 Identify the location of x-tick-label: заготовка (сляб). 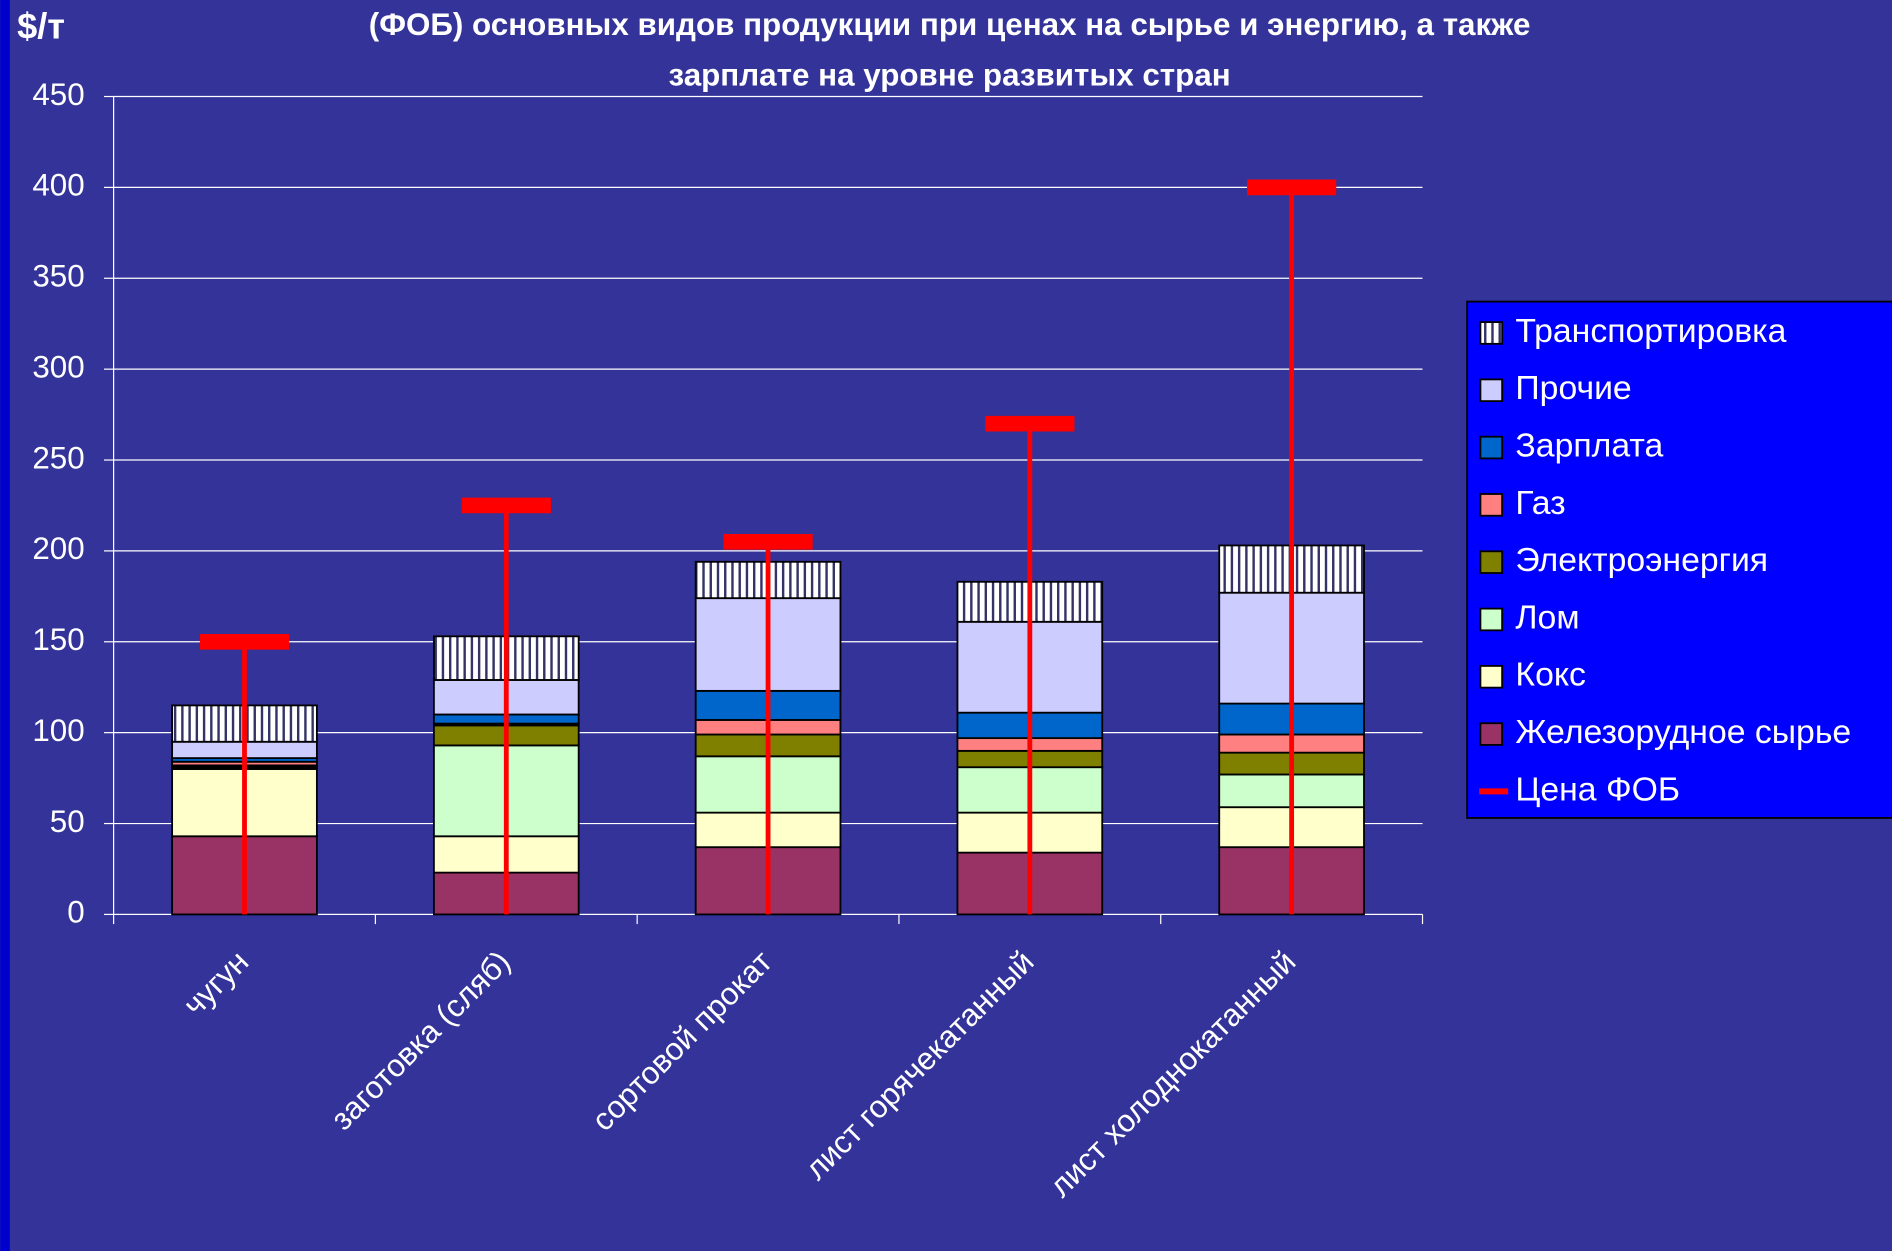
(420, 1040).